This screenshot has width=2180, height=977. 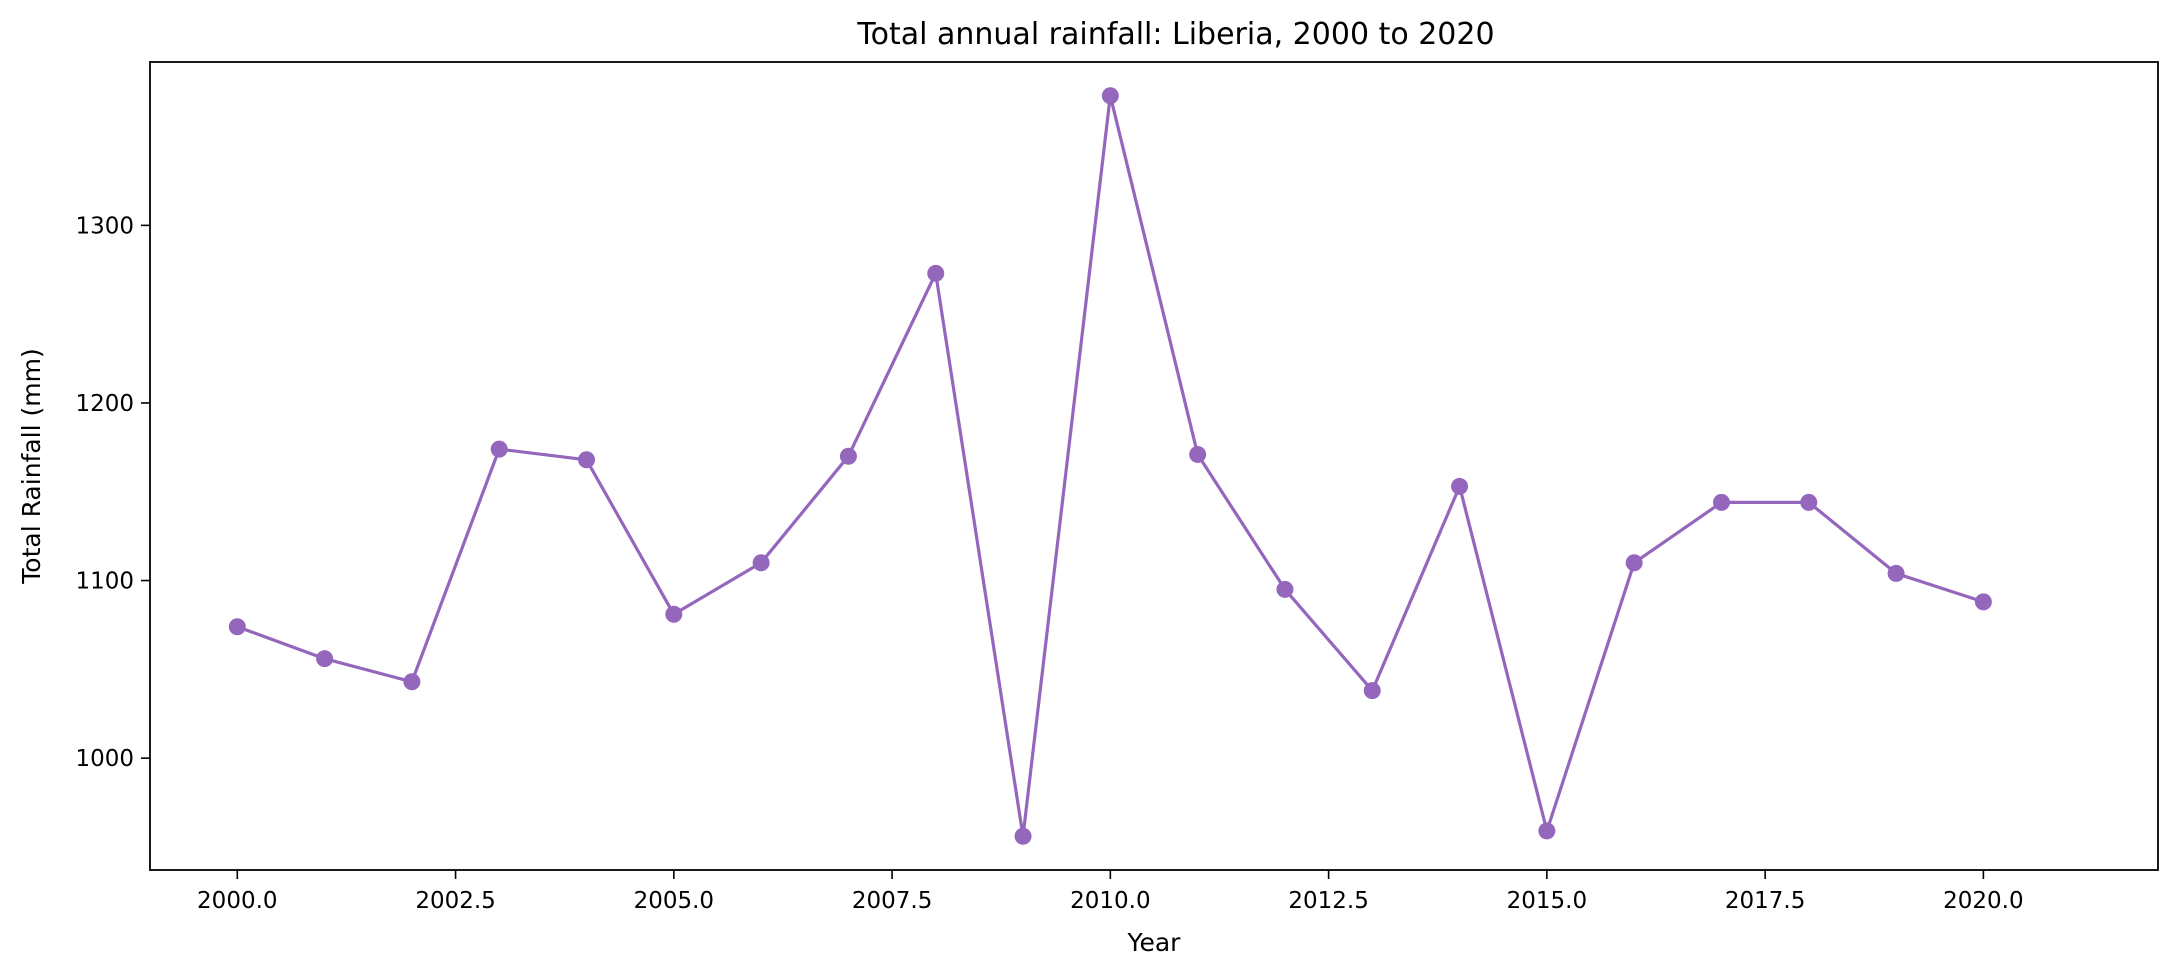 What do you see at coordinates (237, 901) in the screenshot?
I see `x-tick-label: 2000.0` at bounding box center [237, 901].